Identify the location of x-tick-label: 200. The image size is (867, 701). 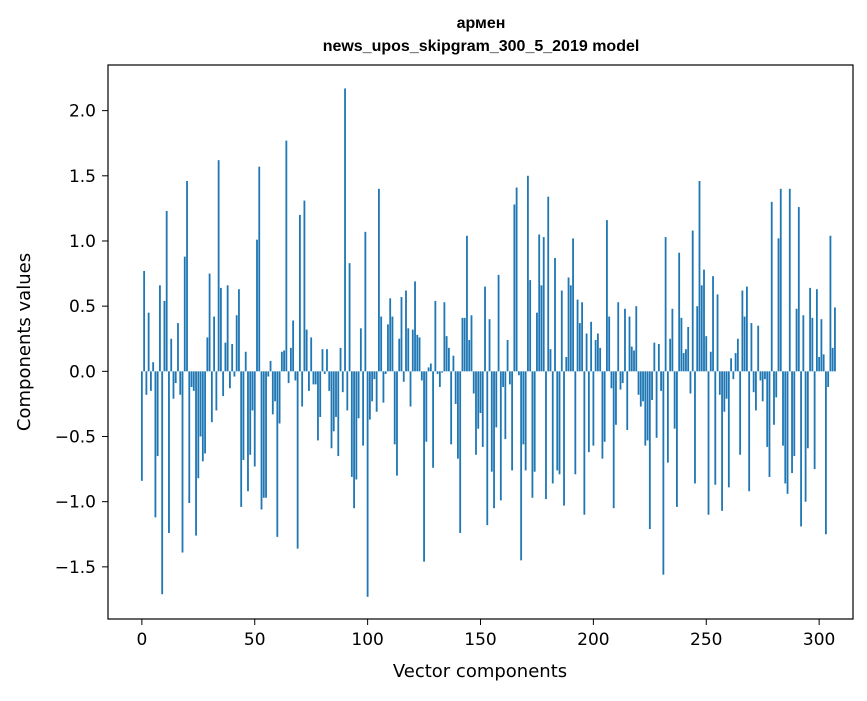
(593, 640).